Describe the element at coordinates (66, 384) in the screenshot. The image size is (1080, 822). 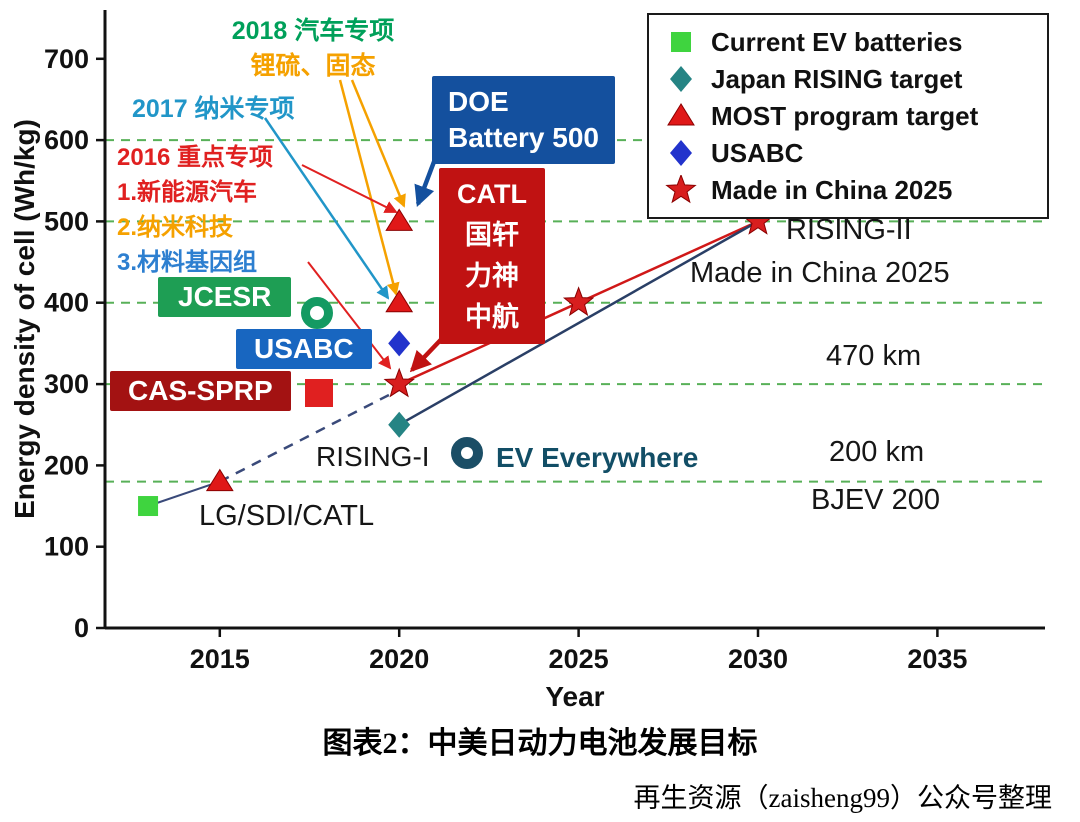
I see `y-tick-label: 300` at that location.